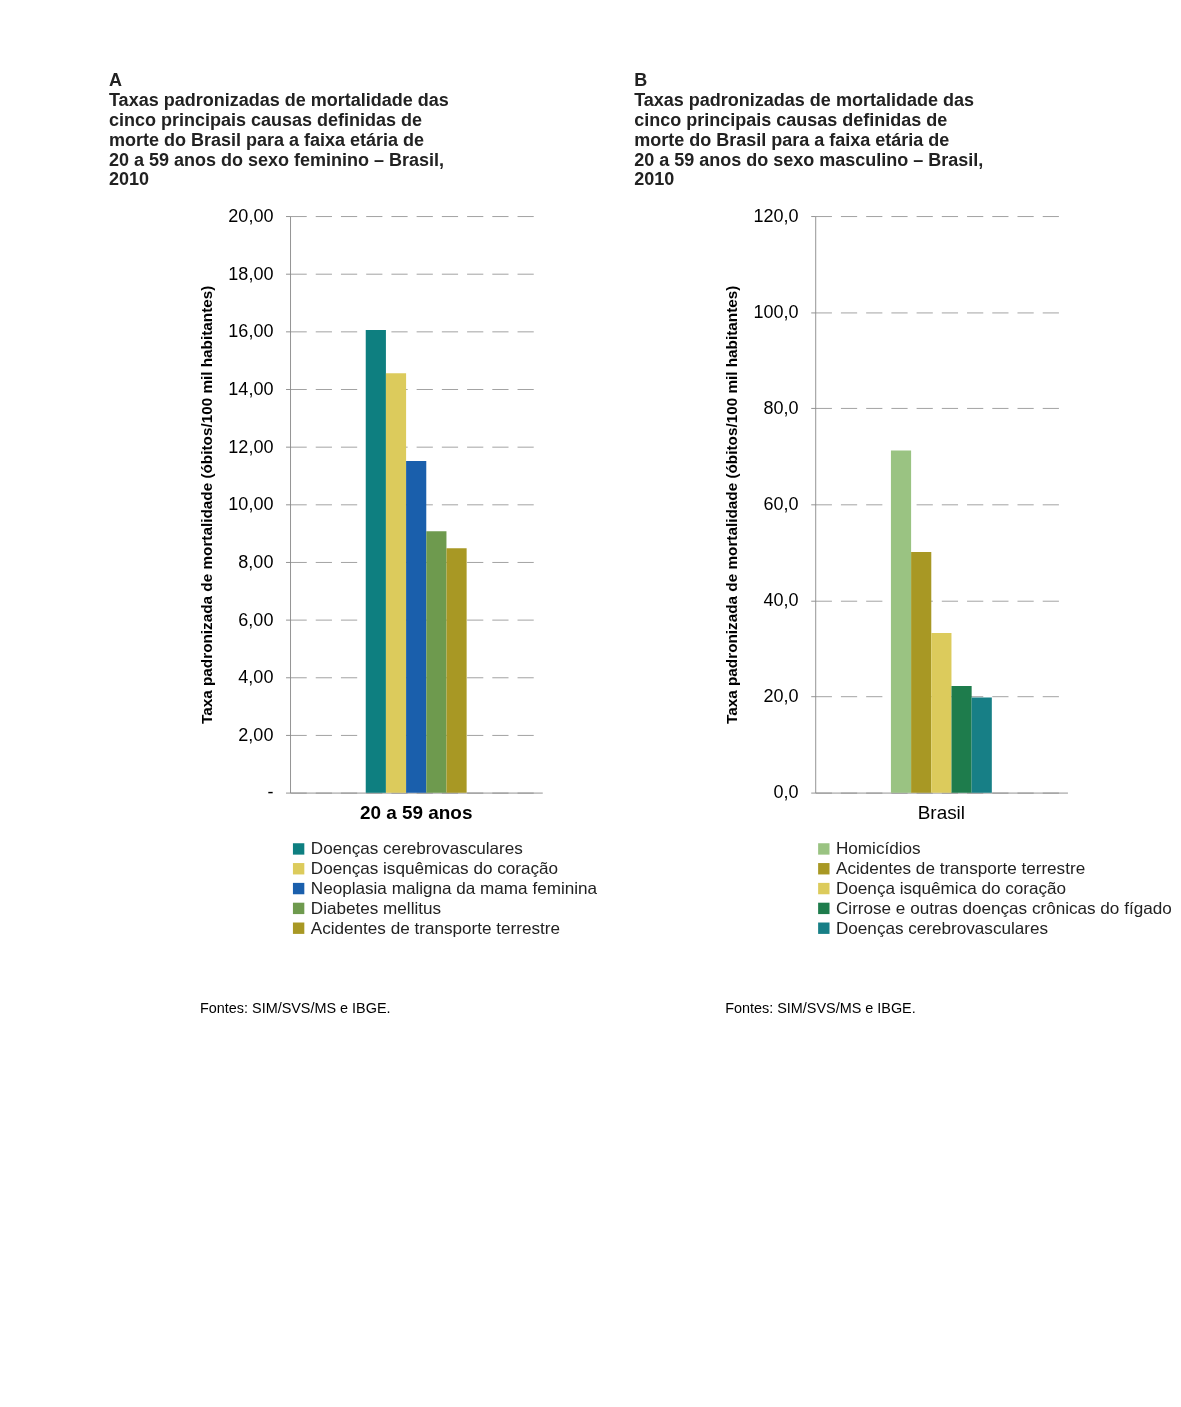  What do you see at coordinates (376, 908) in the screenshot?
I see `legend-label: Diabetes mellitus` at bounding box center [376, 908].